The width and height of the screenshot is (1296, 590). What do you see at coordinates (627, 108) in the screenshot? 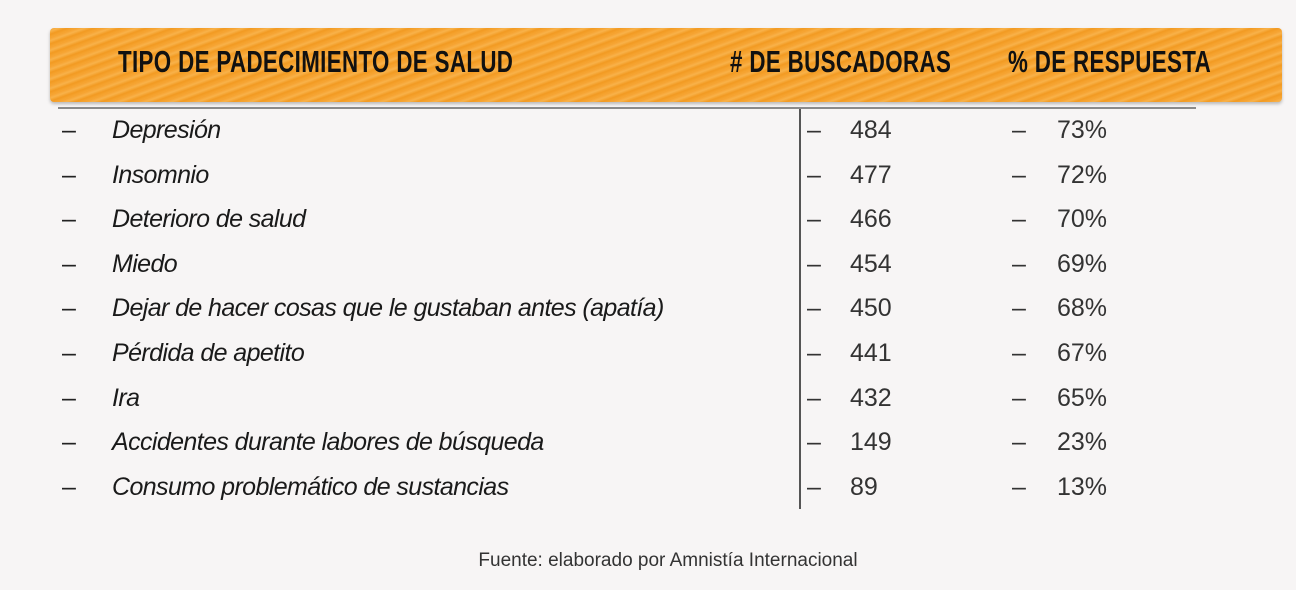
I see `header-divider` at bounding box center [627, 108].